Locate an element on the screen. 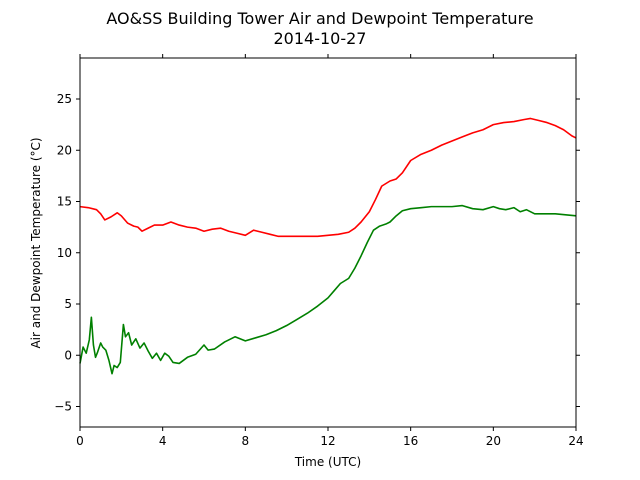  y-tick-label: −5 is located at coordinates (63, 407).